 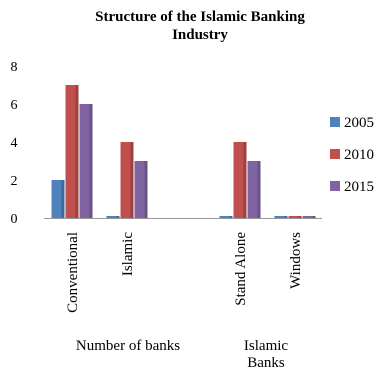 What do you see at coordinates (14, 105) in the screenshot?
I see `y-tick-label: 6` at bounding box center [14, 105].